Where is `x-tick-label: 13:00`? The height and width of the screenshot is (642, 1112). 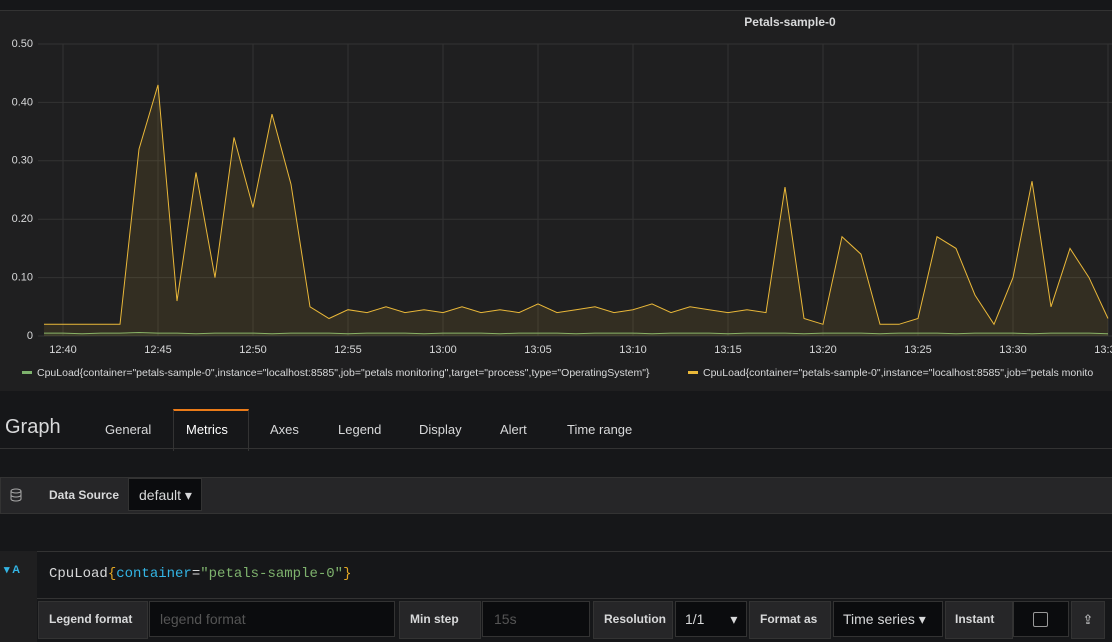
x-tick-label: 13:00 is located at coordinates (443, 350).